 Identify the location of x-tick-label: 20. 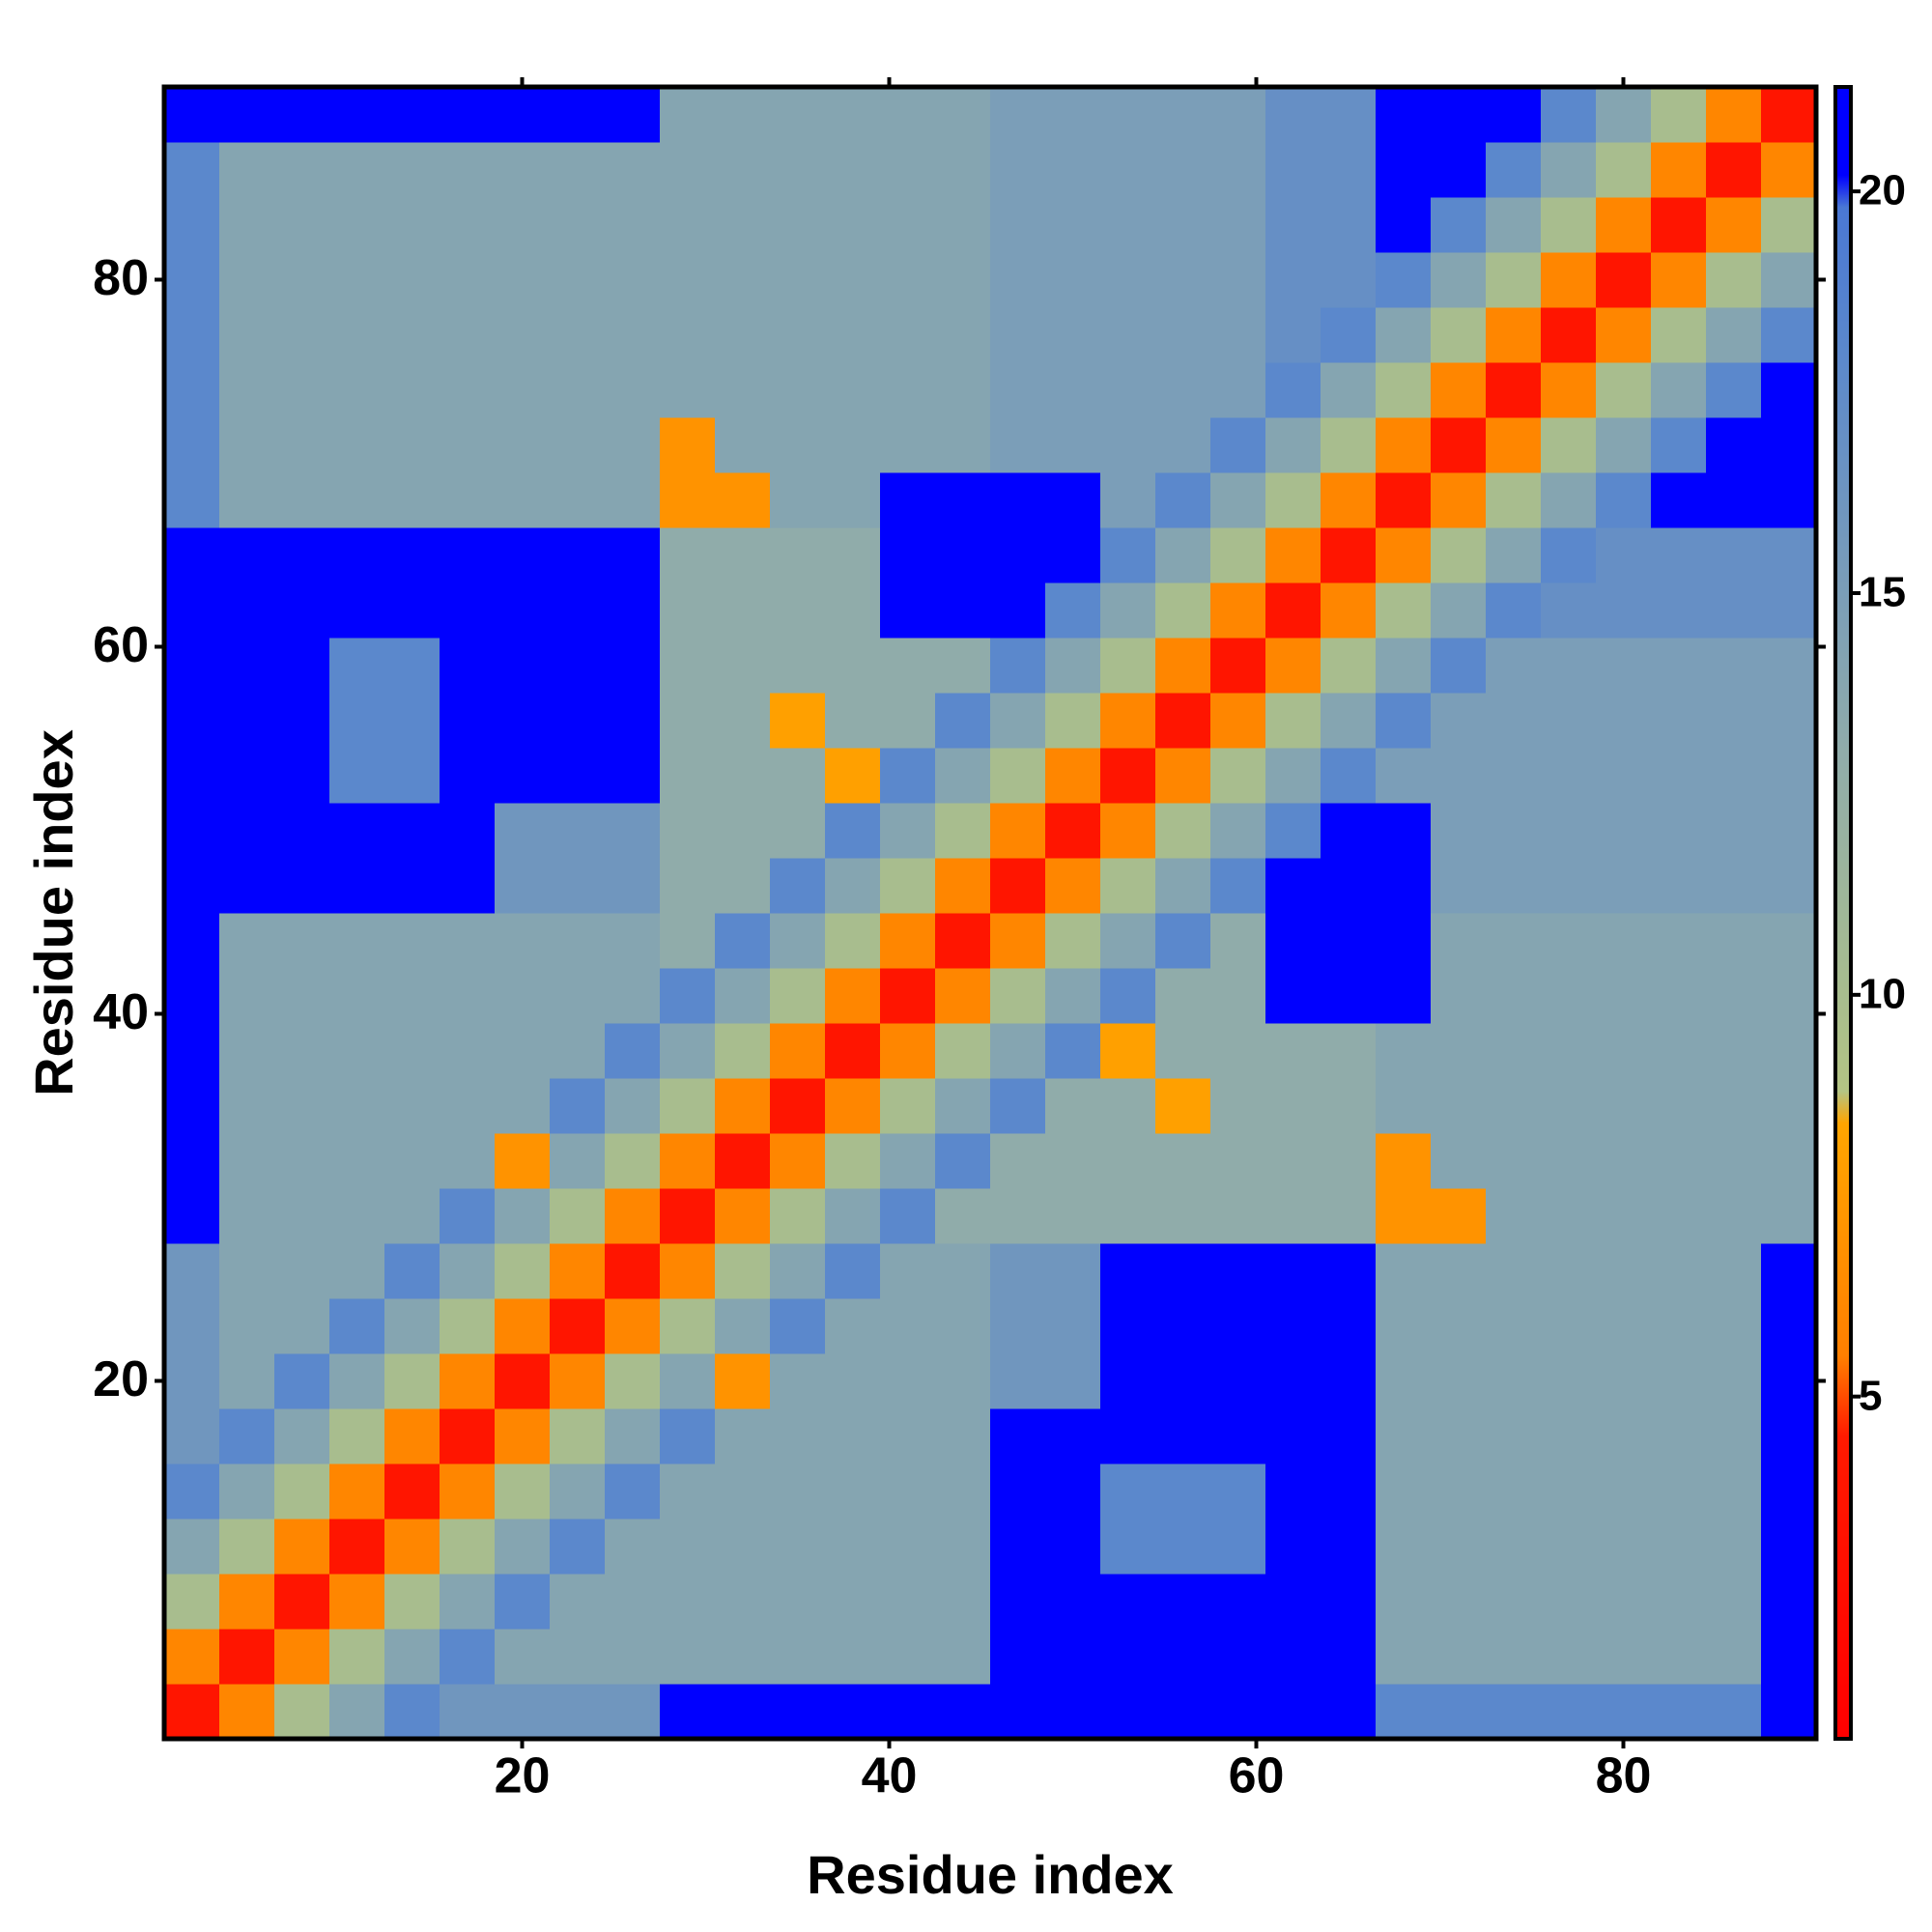
(523, 1776).